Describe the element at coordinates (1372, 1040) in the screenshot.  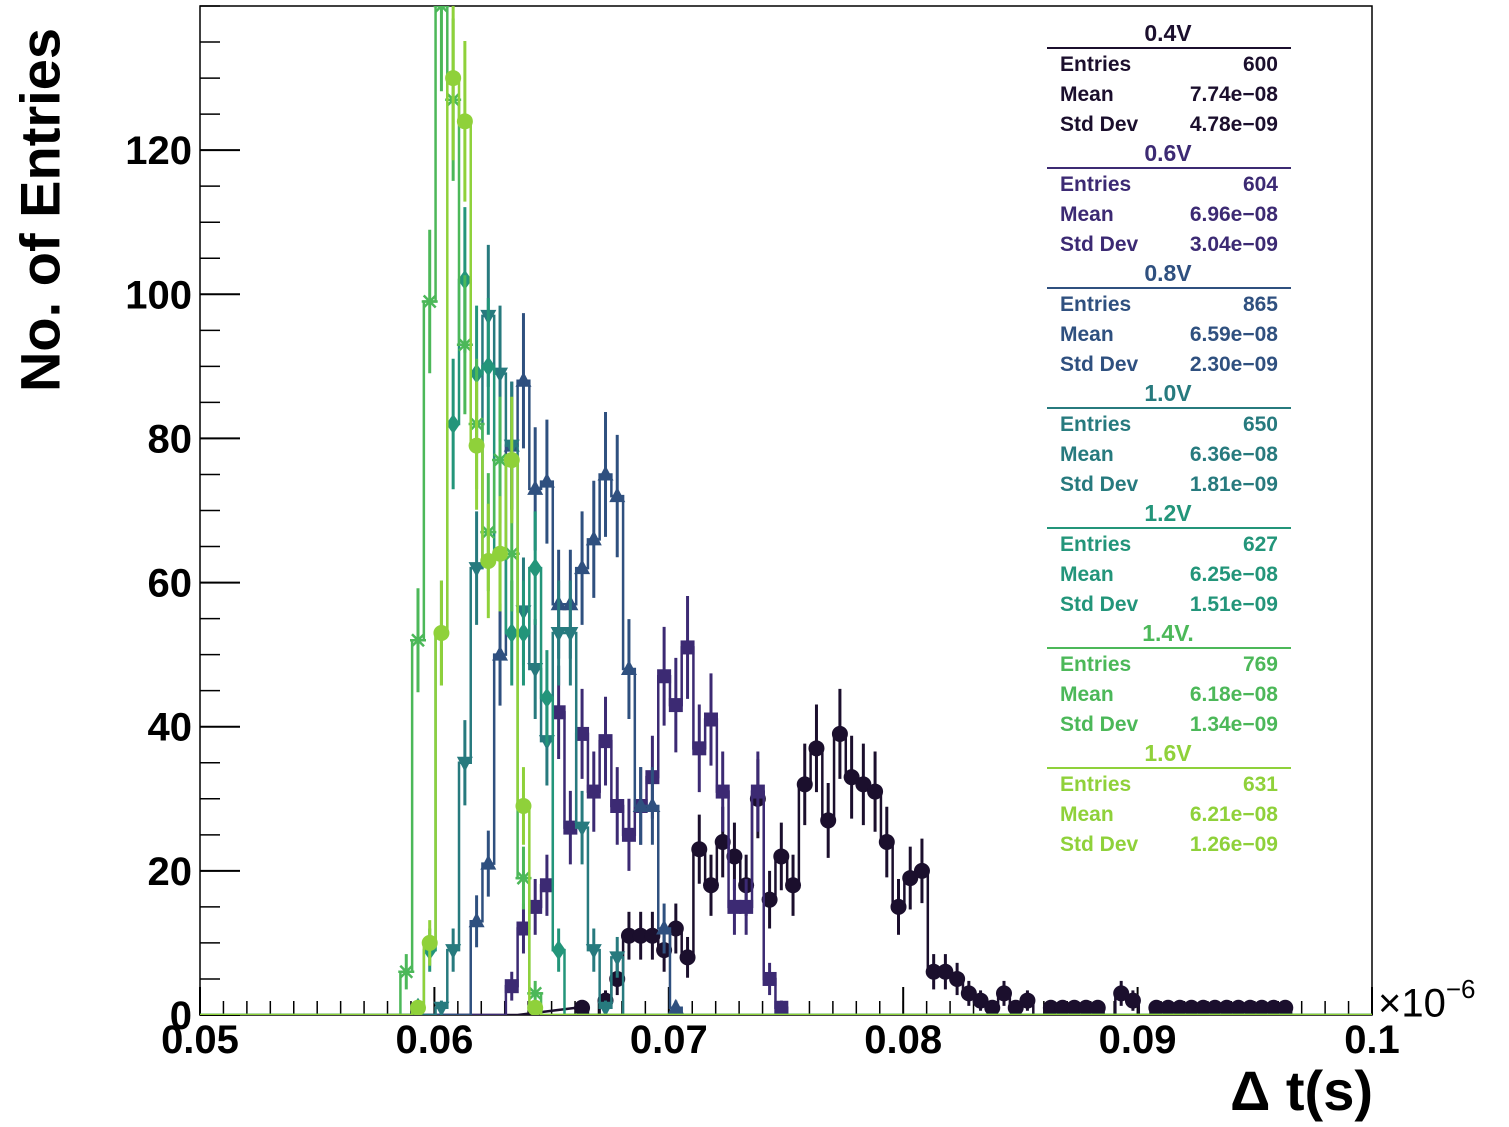
I see `x-tick-label: 0.1` at that location.